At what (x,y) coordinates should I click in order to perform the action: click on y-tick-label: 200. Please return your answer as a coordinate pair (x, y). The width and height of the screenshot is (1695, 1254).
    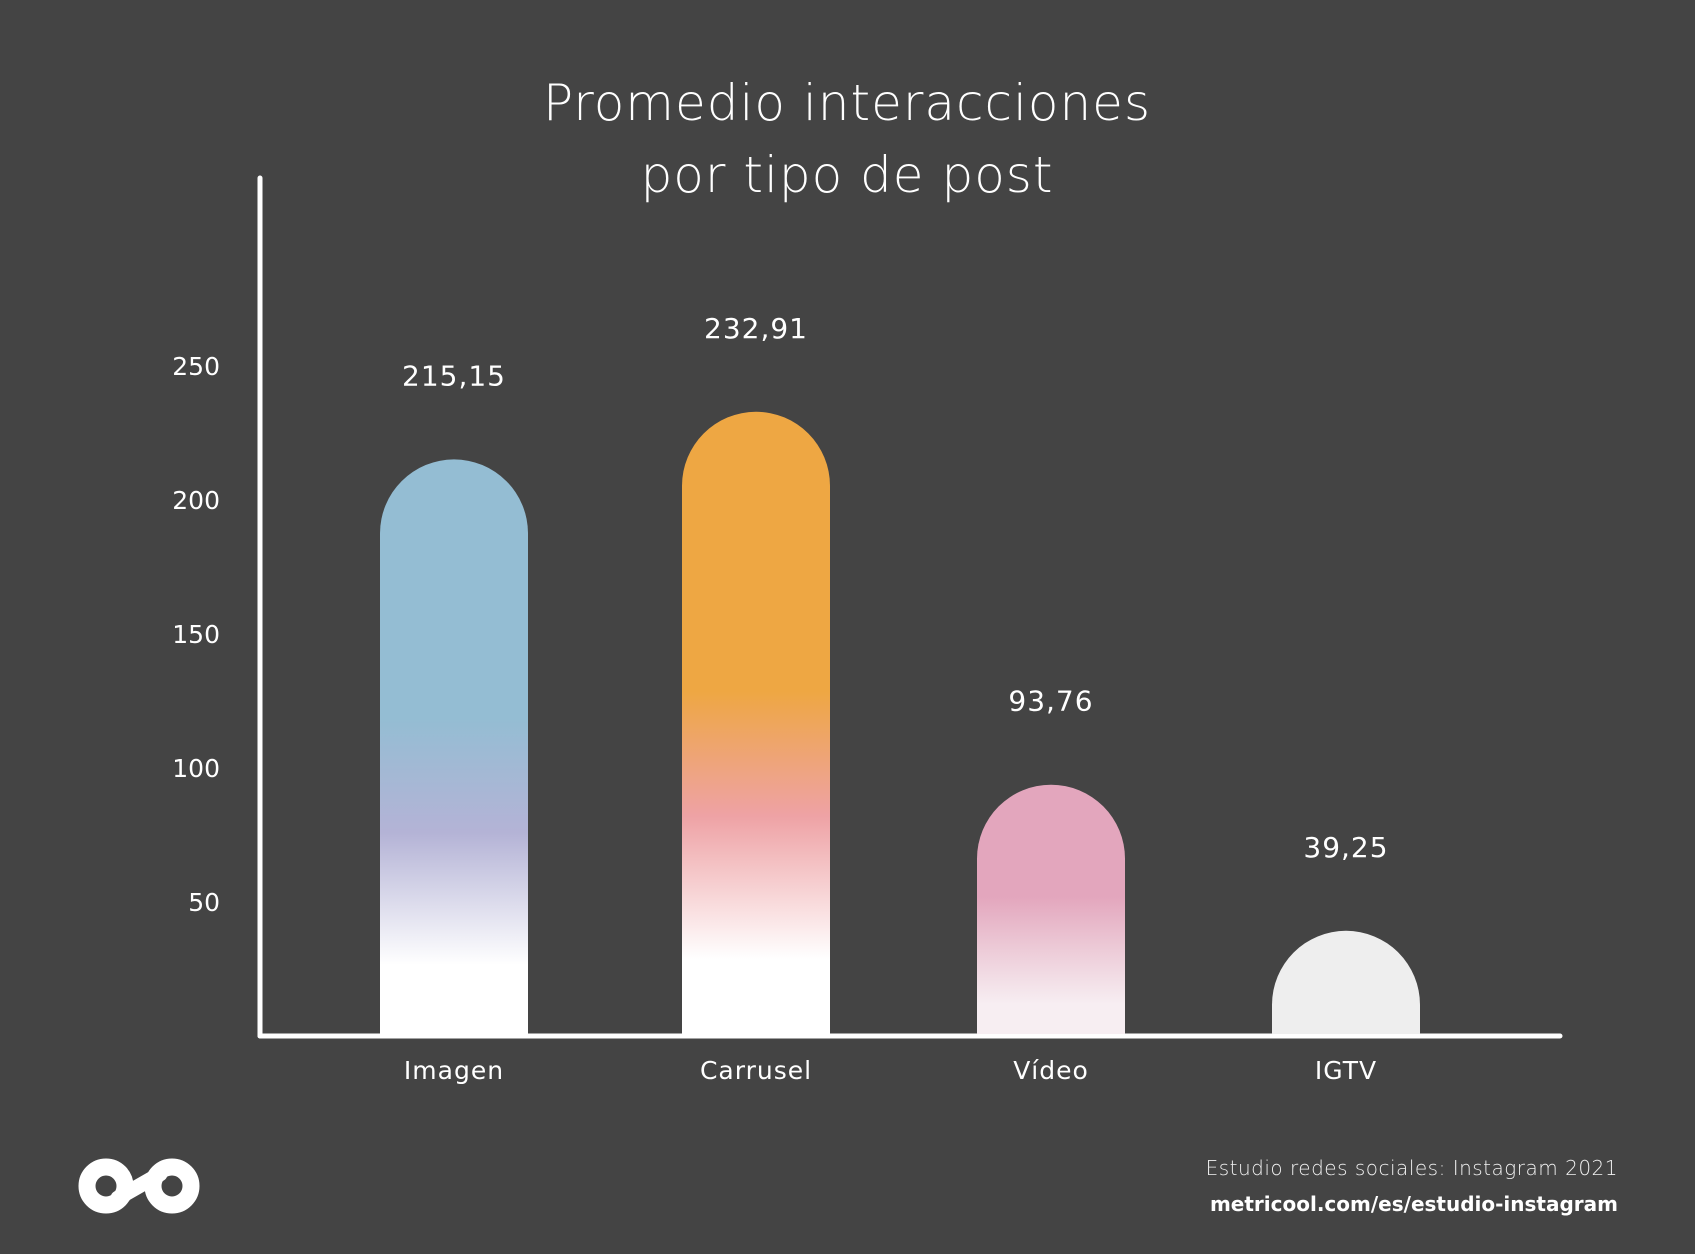
    Looking at the image, I should click on (196, 500).